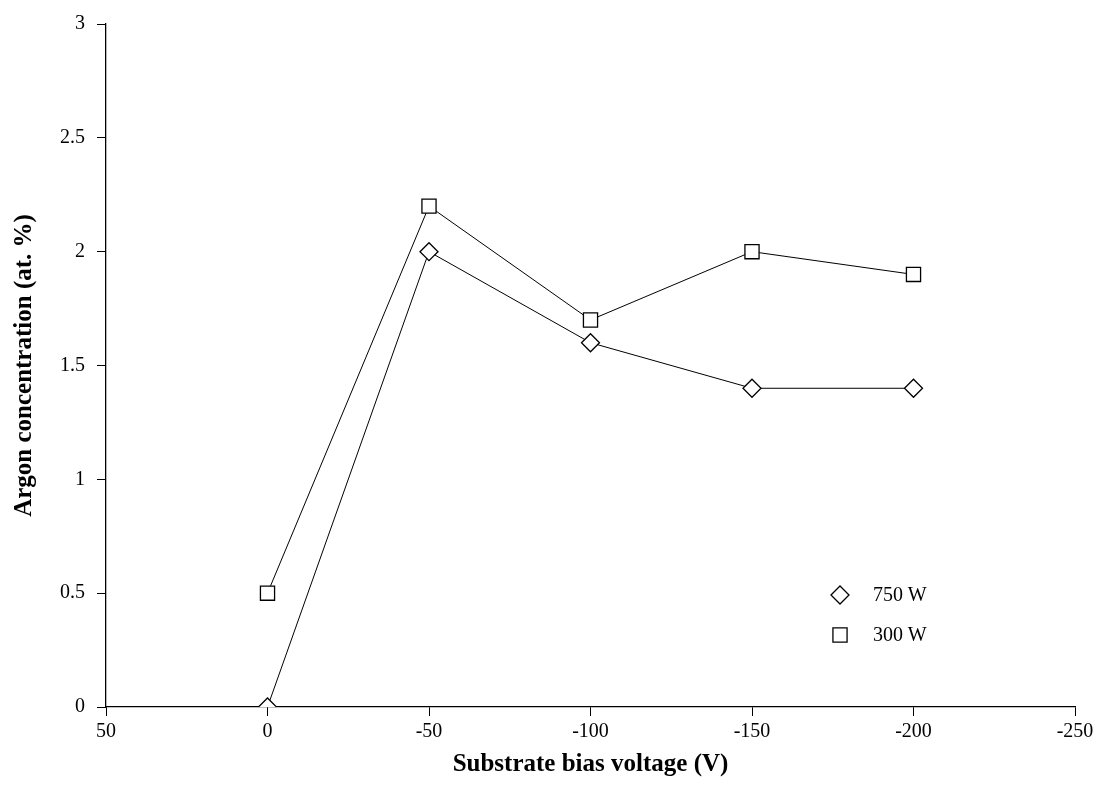 Image resolution: width=1111 pixels, height=790 pixels. Describe the element at coordinates (590, 763) in the screenshot. I see `x-axis-title: Substrate bias voltage (V)` at that location.